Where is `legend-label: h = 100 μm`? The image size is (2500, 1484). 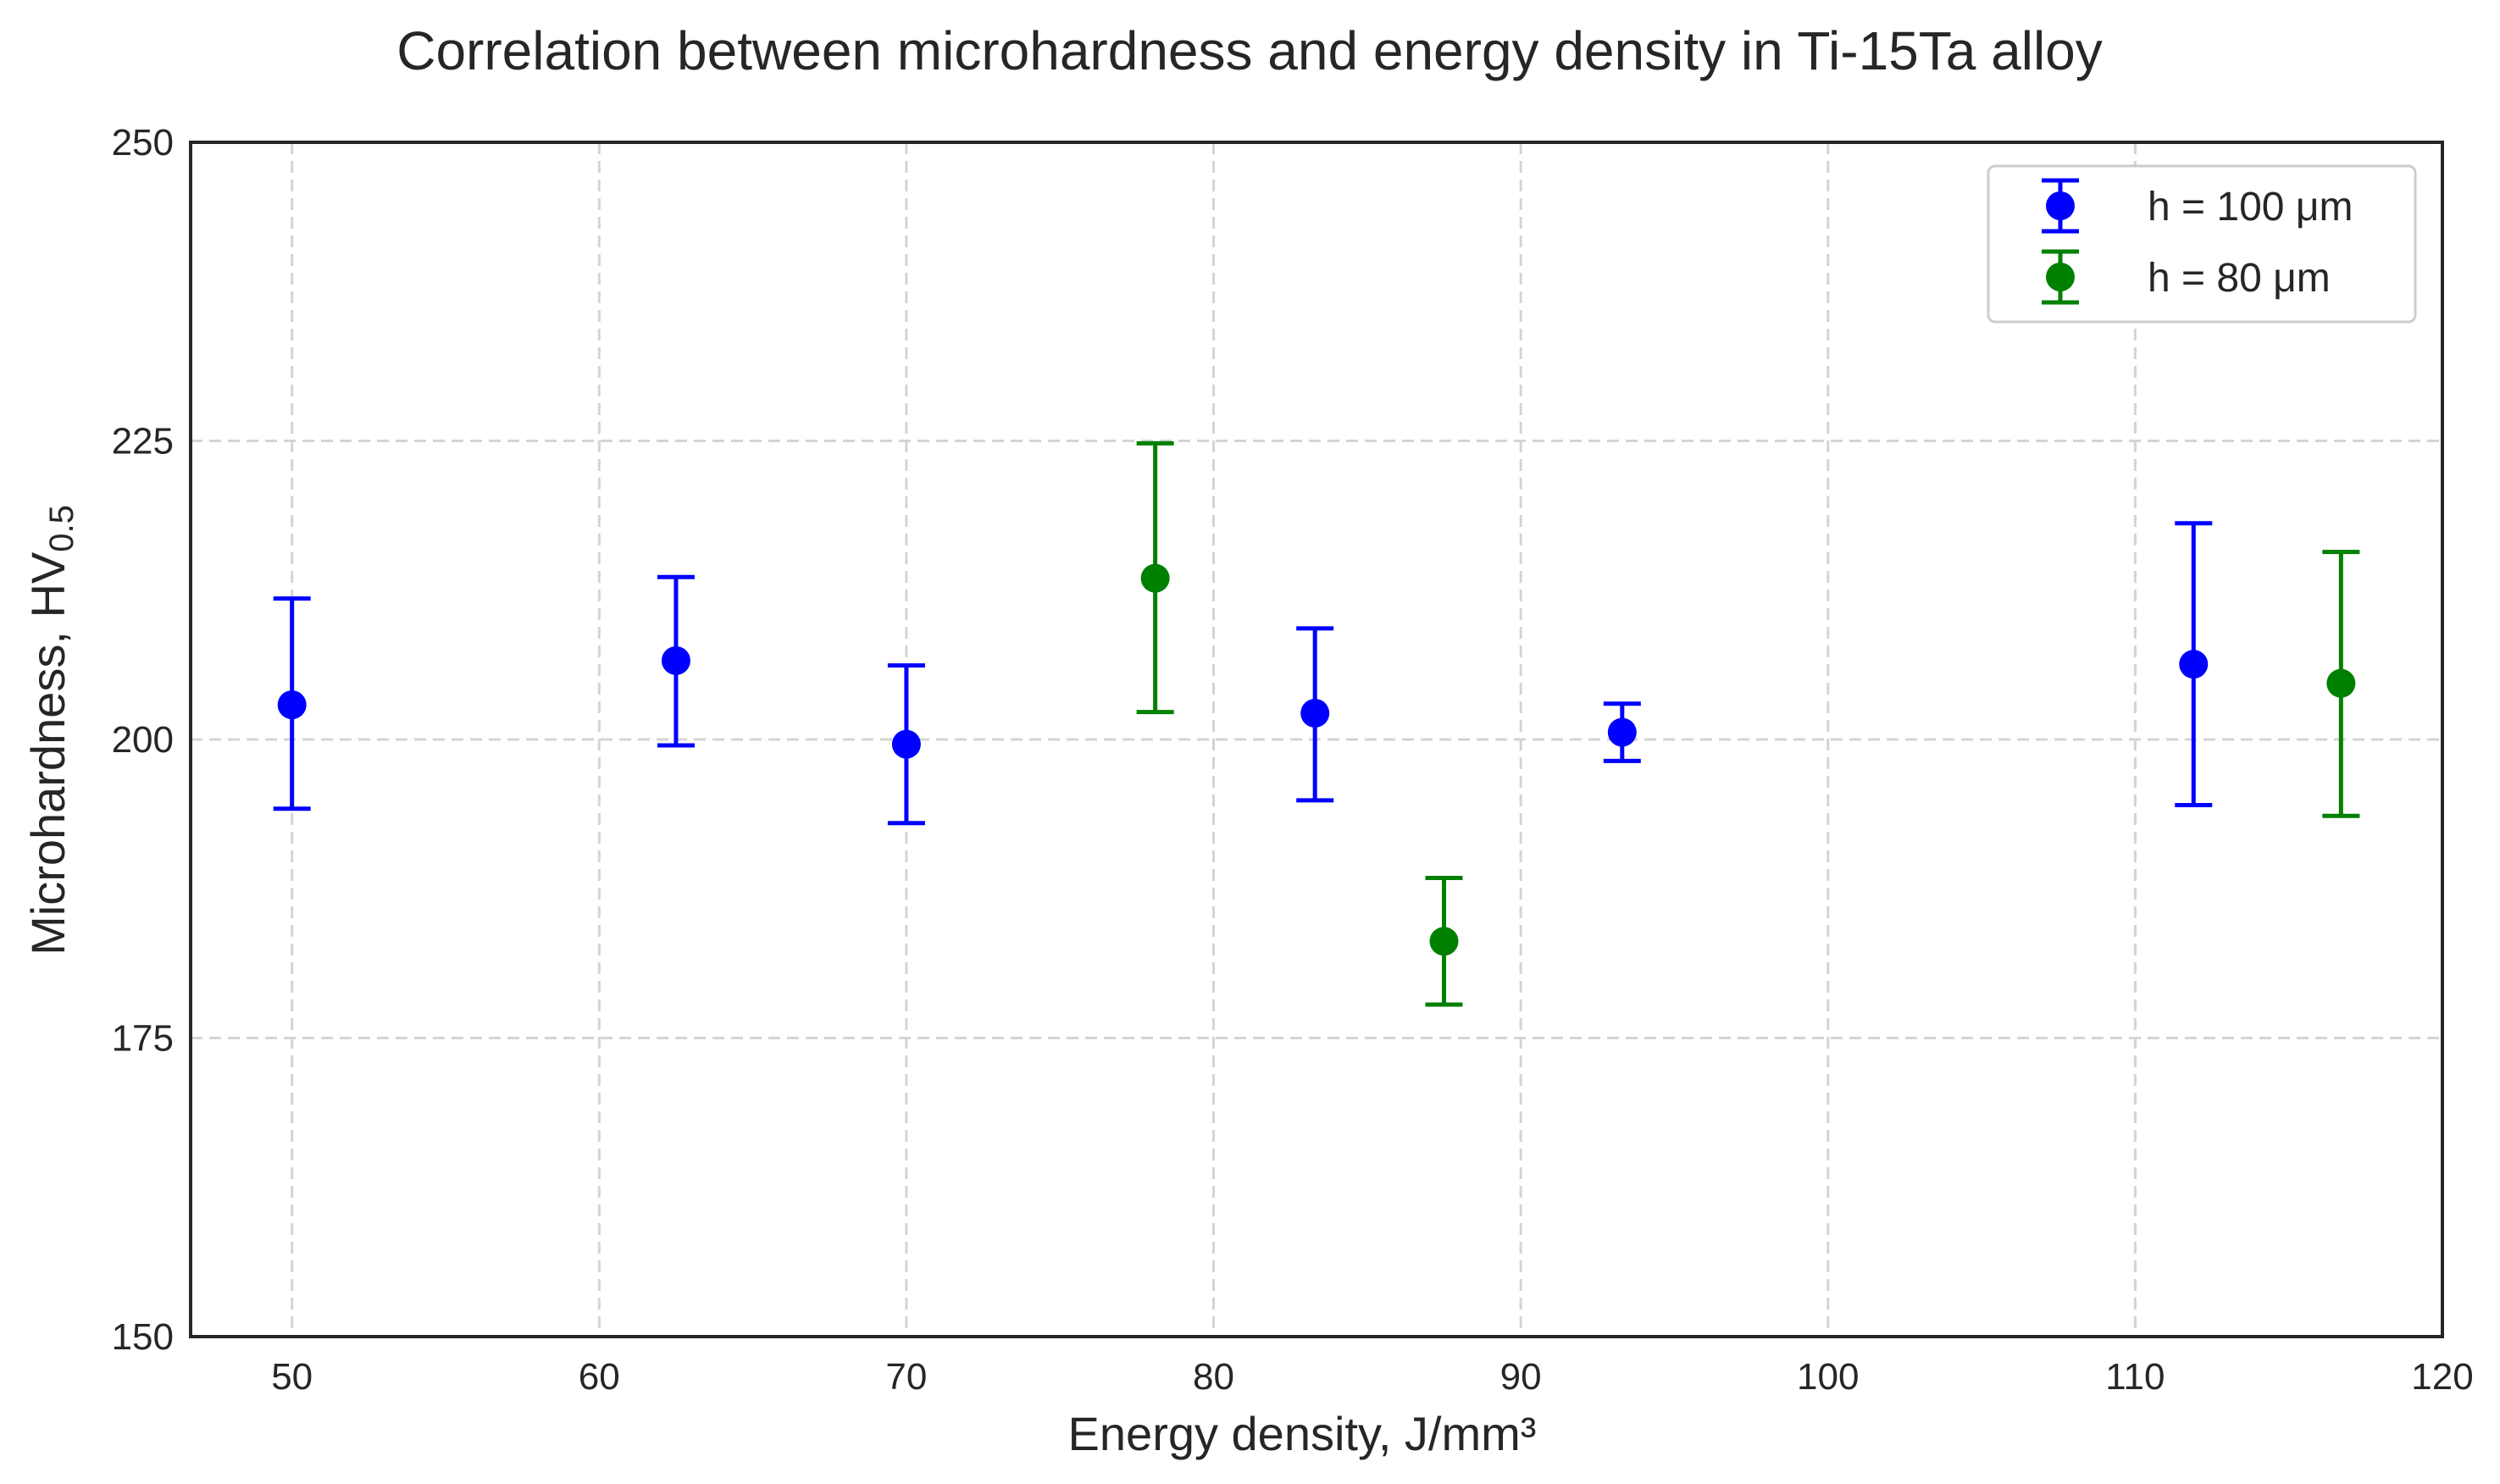 legend-label: h = 100 μm is located at coordinates (2250, 207).